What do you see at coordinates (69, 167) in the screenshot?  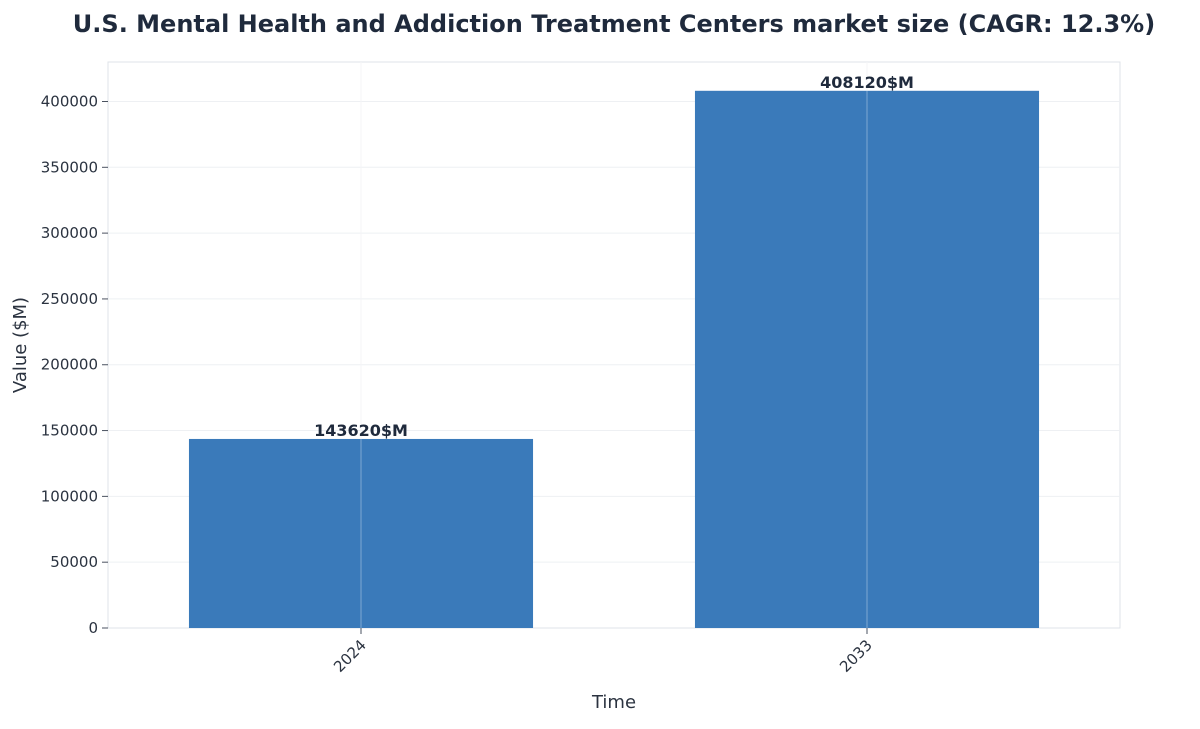 I see `y-tick-label: 350000` at bounding box center [69, 167].